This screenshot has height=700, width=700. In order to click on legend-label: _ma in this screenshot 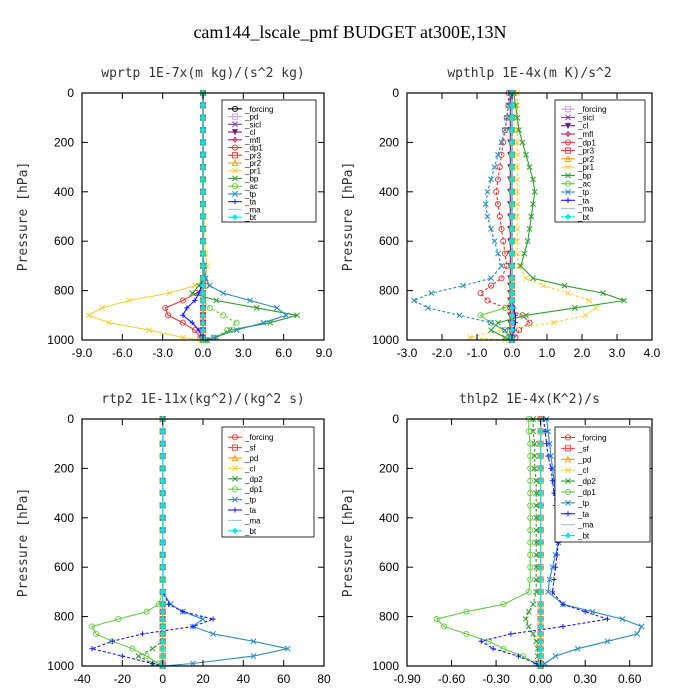, I will do `click(585, 525)`.